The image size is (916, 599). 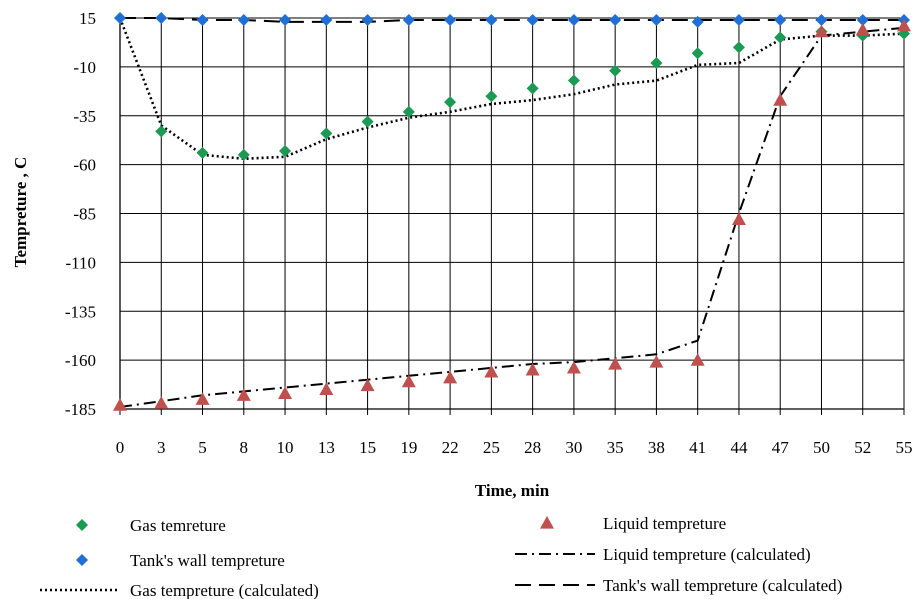 What do you see at coordinates (450, 447) in the screenshot?
I see `x-tick-label: 22` at bounding box center [450, 447].